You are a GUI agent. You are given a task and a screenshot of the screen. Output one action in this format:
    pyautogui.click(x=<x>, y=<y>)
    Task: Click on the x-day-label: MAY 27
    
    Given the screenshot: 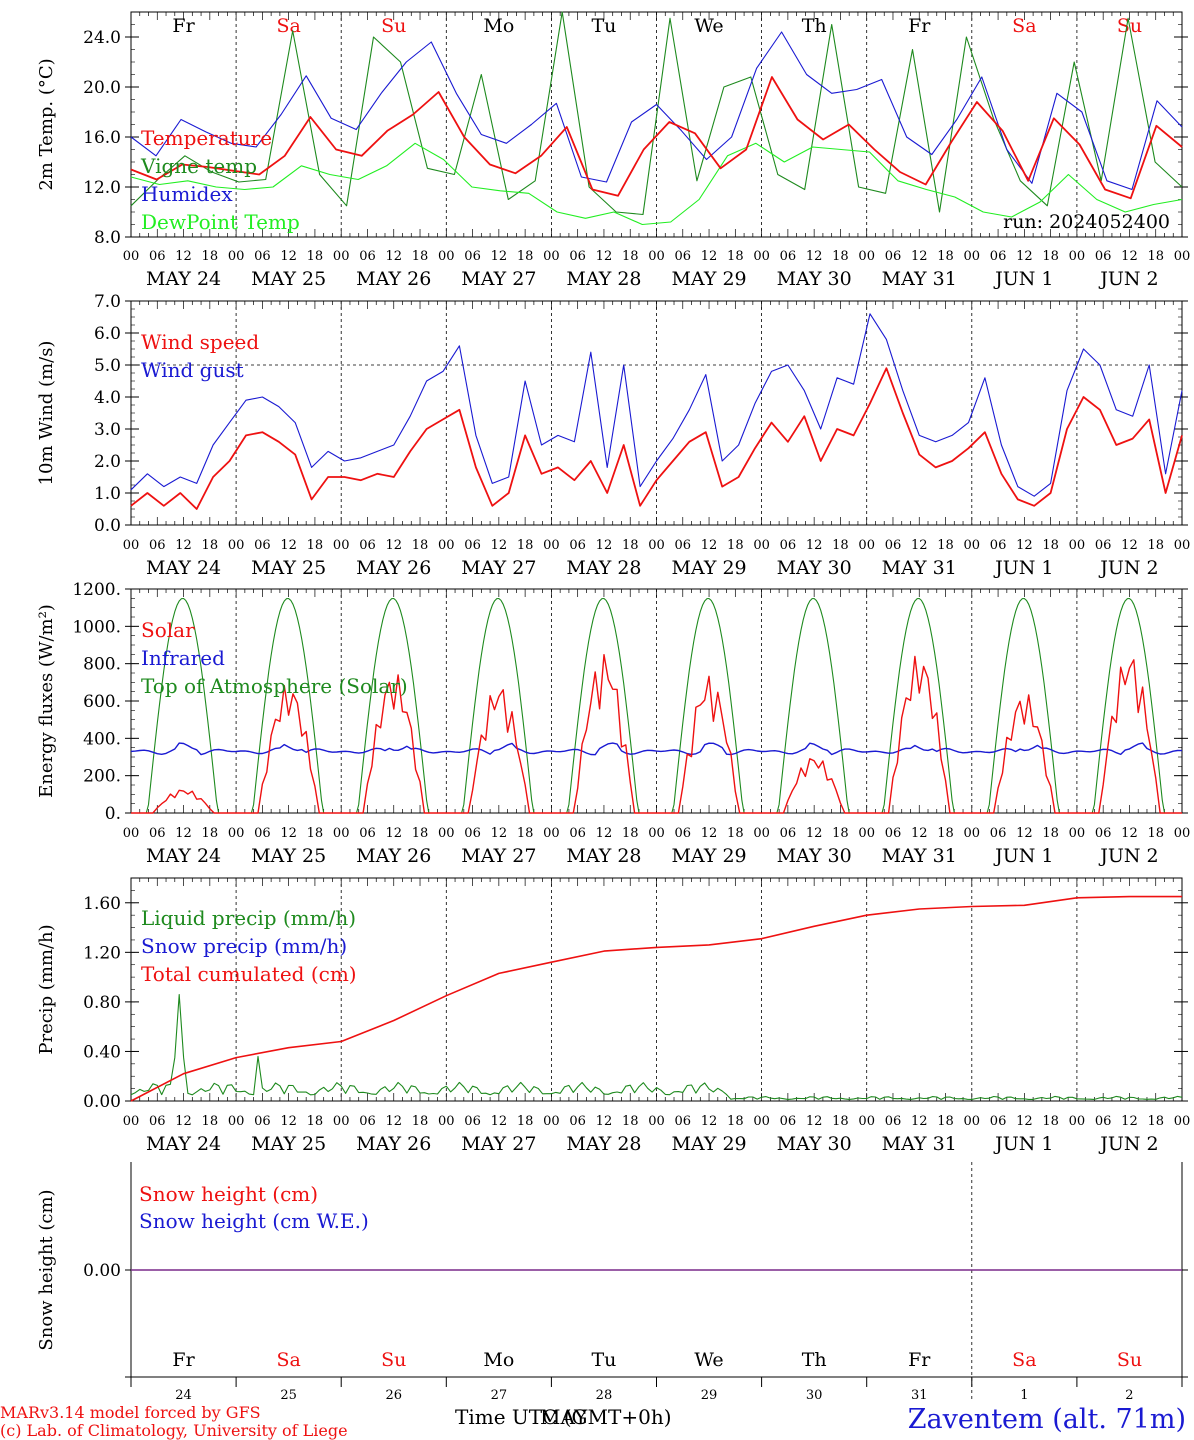 What is the action you would take?
    pyautogui.click(x=498, y=568)
    